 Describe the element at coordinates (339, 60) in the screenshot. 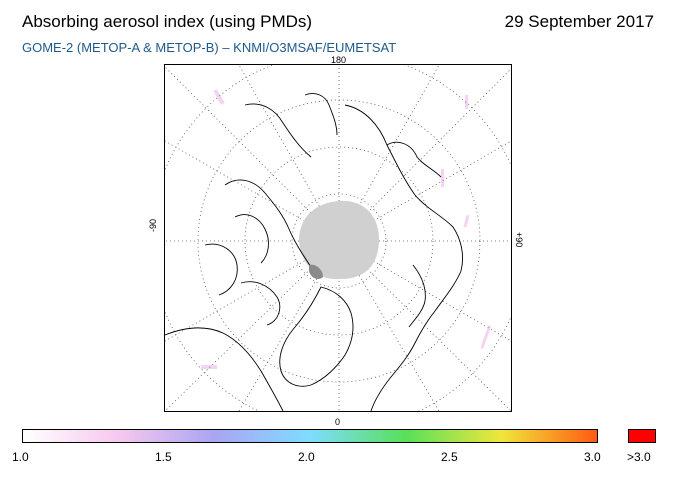

I see `longitude-label-top: 180` at that location.